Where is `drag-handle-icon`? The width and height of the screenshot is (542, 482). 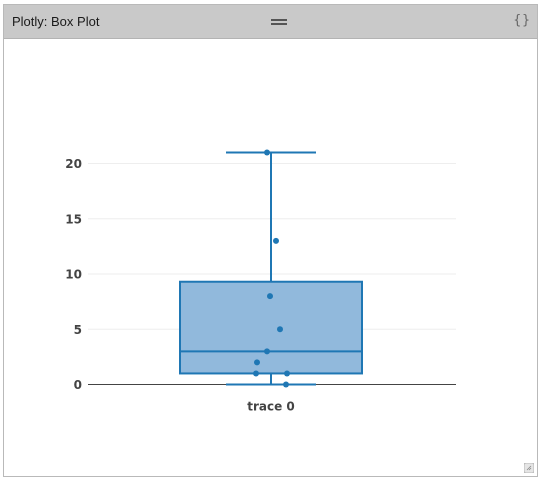 drag-handle-icon is located at coordinates (279, 22).